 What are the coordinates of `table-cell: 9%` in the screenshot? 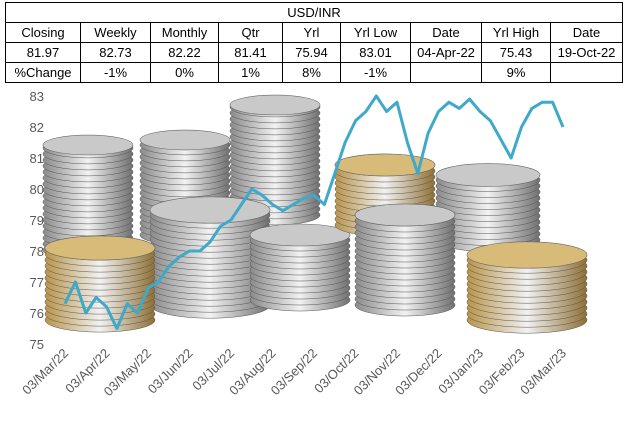 It's located at (516, 72).